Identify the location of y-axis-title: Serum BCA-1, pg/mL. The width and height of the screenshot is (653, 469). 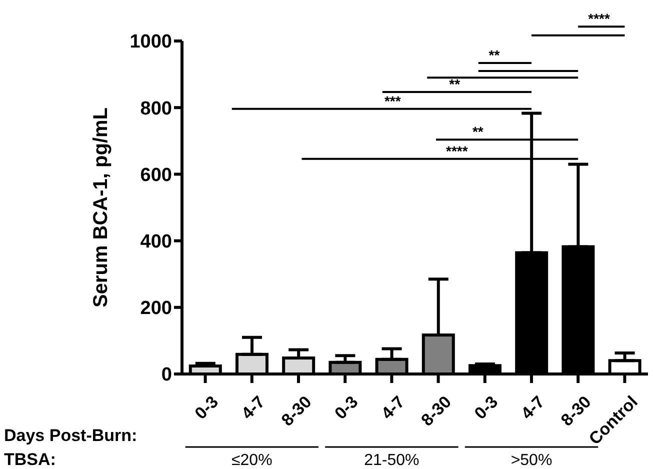
(101, 207).